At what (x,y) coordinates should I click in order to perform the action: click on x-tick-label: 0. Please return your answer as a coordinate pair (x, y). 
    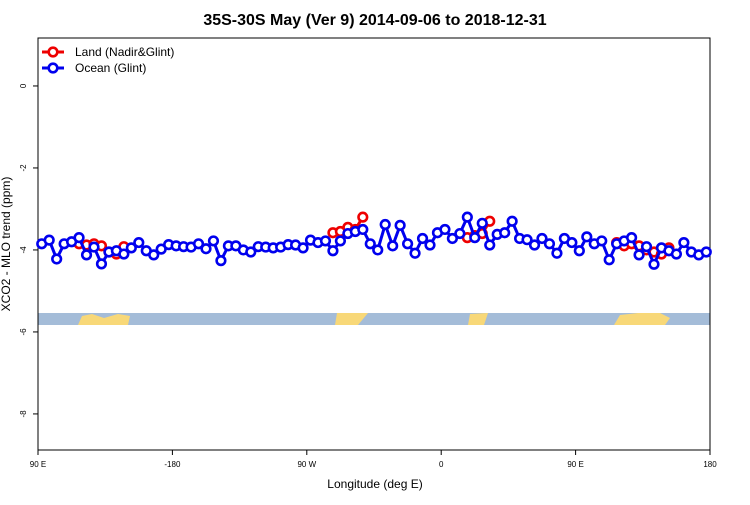
    Looking at the image, I should click on (441, 464).